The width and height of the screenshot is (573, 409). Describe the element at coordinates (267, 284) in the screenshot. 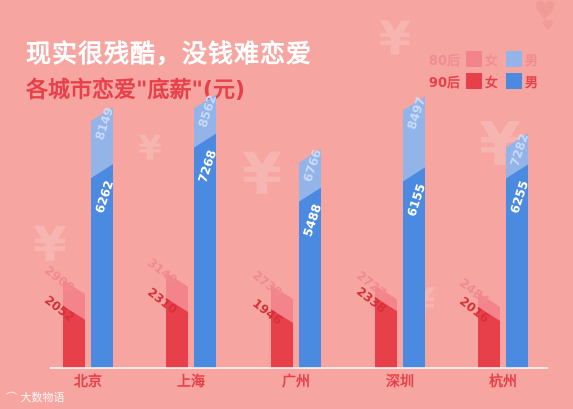

I see `data-label-female-80: 2739` at that location.